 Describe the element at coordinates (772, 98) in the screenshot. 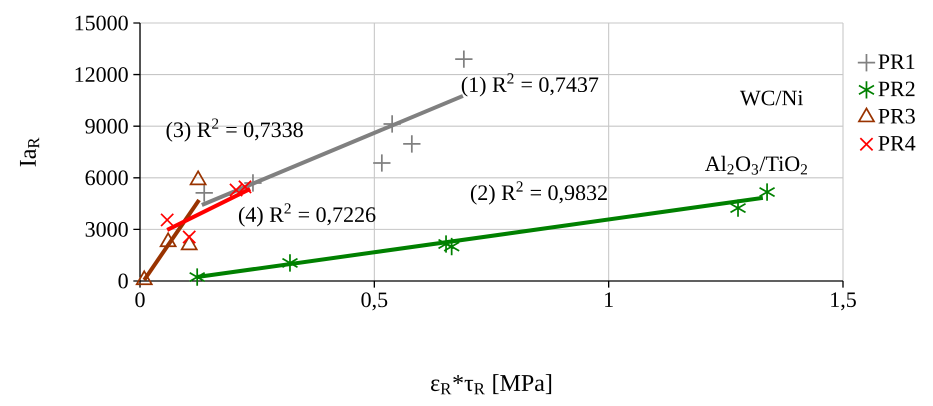

I see `annotation: WC/Ni` at that location.